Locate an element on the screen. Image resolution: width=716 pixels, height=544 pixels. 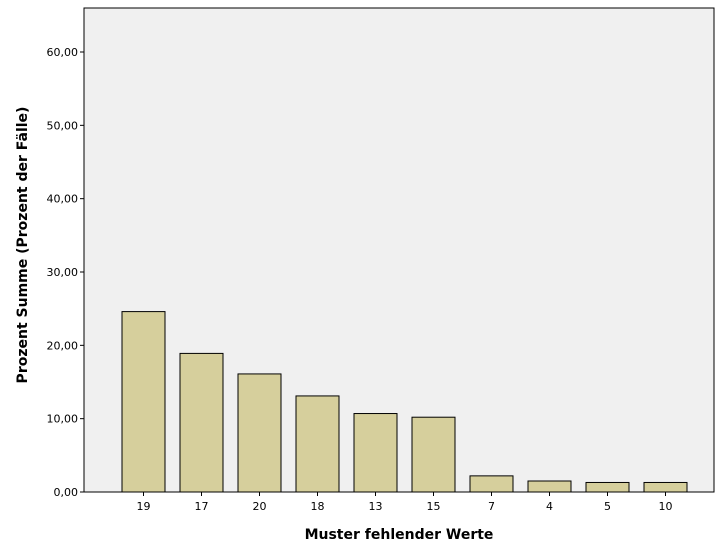
x-tick-label: 15 is located at coordinates (434, 506).